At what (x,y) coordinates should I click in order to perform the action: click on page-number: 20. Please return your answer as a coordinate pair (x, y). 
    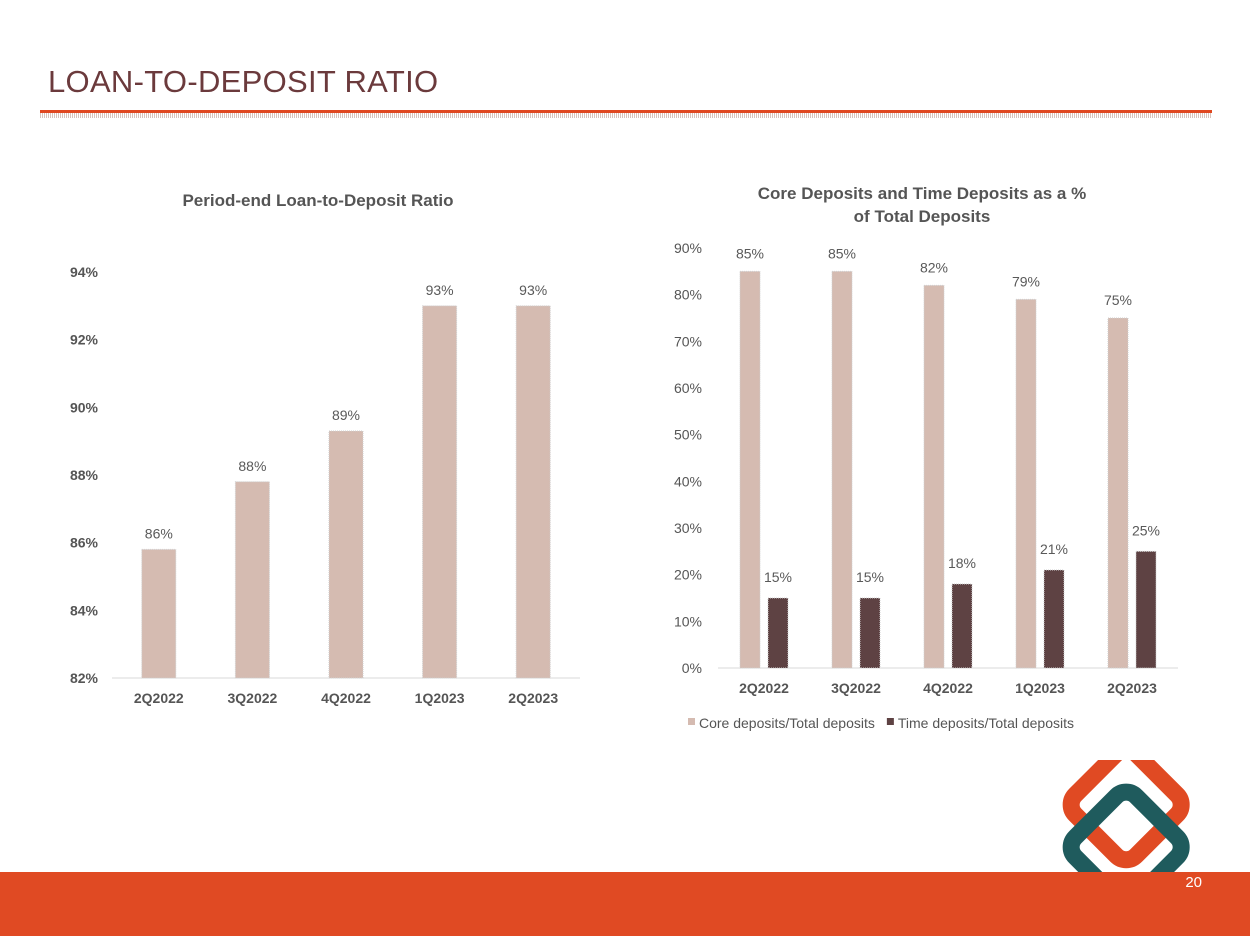
    Looking at the image, I should click on (1193, 882).